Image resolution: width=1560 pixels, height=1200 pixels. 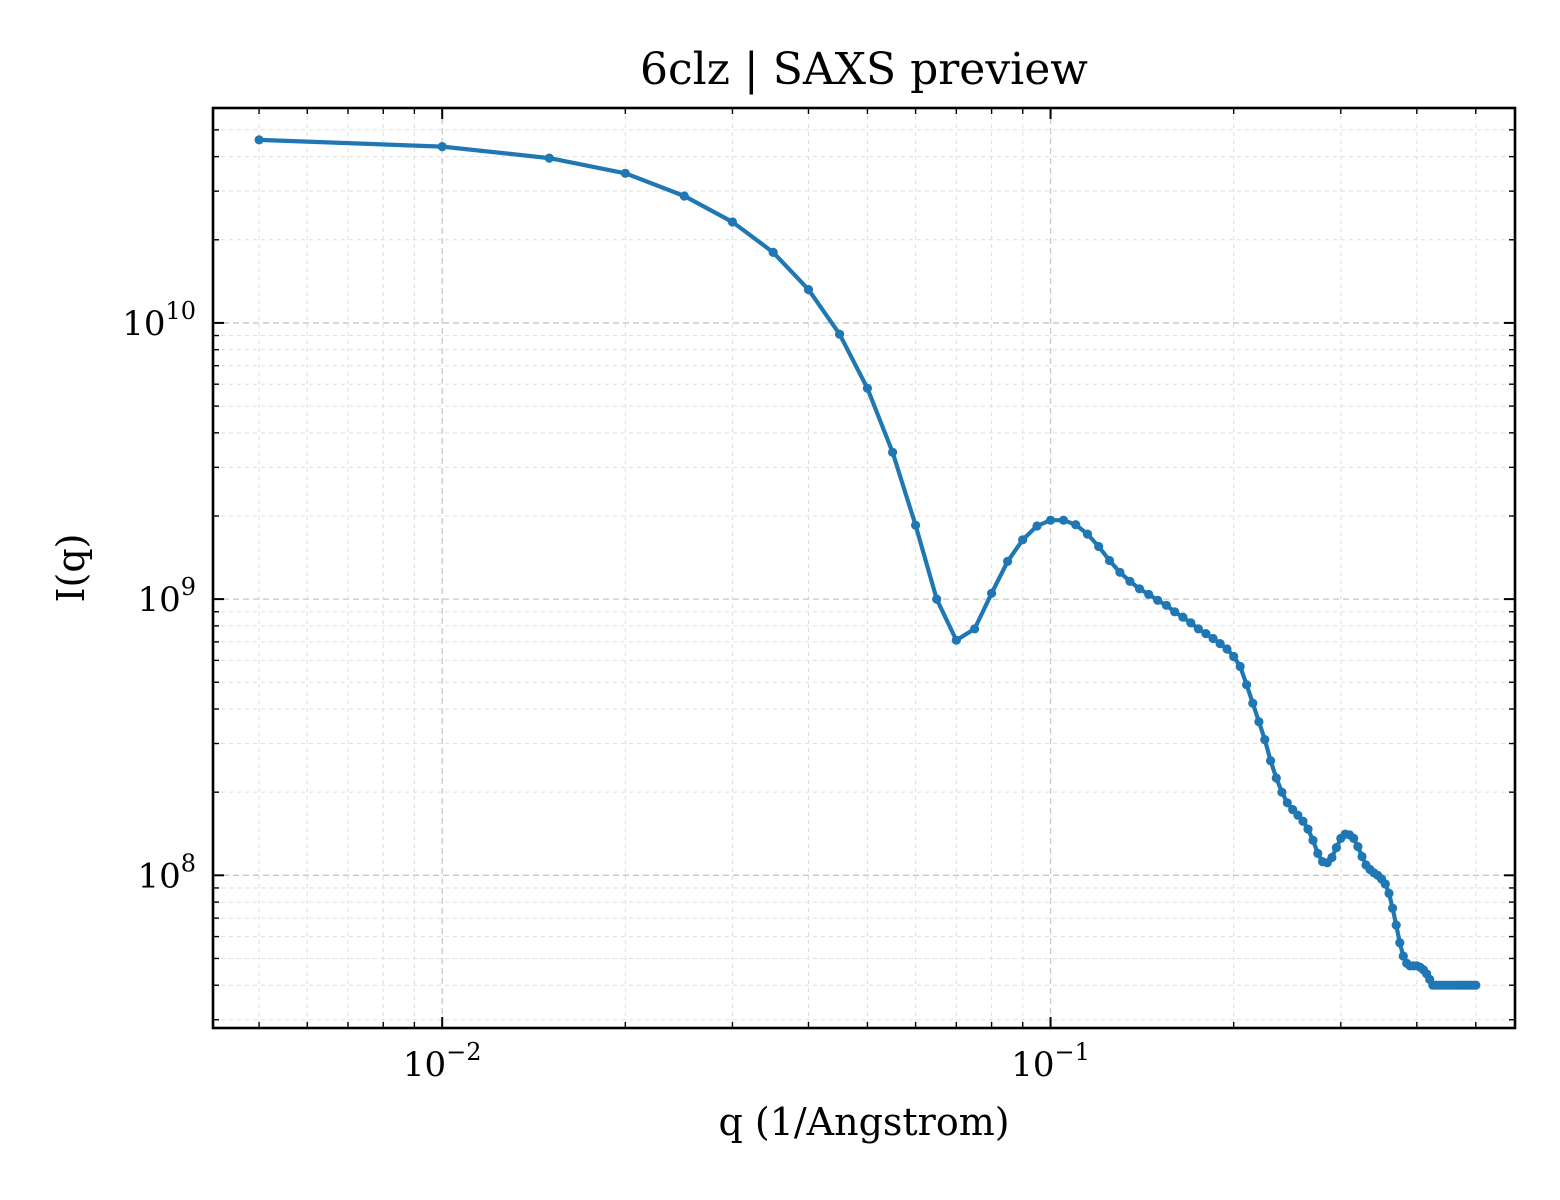 What do you see at coordinates (166, 872) in the screenshot?
I see `y-tick-label: 10⁸` at bounding box center [166, 872].